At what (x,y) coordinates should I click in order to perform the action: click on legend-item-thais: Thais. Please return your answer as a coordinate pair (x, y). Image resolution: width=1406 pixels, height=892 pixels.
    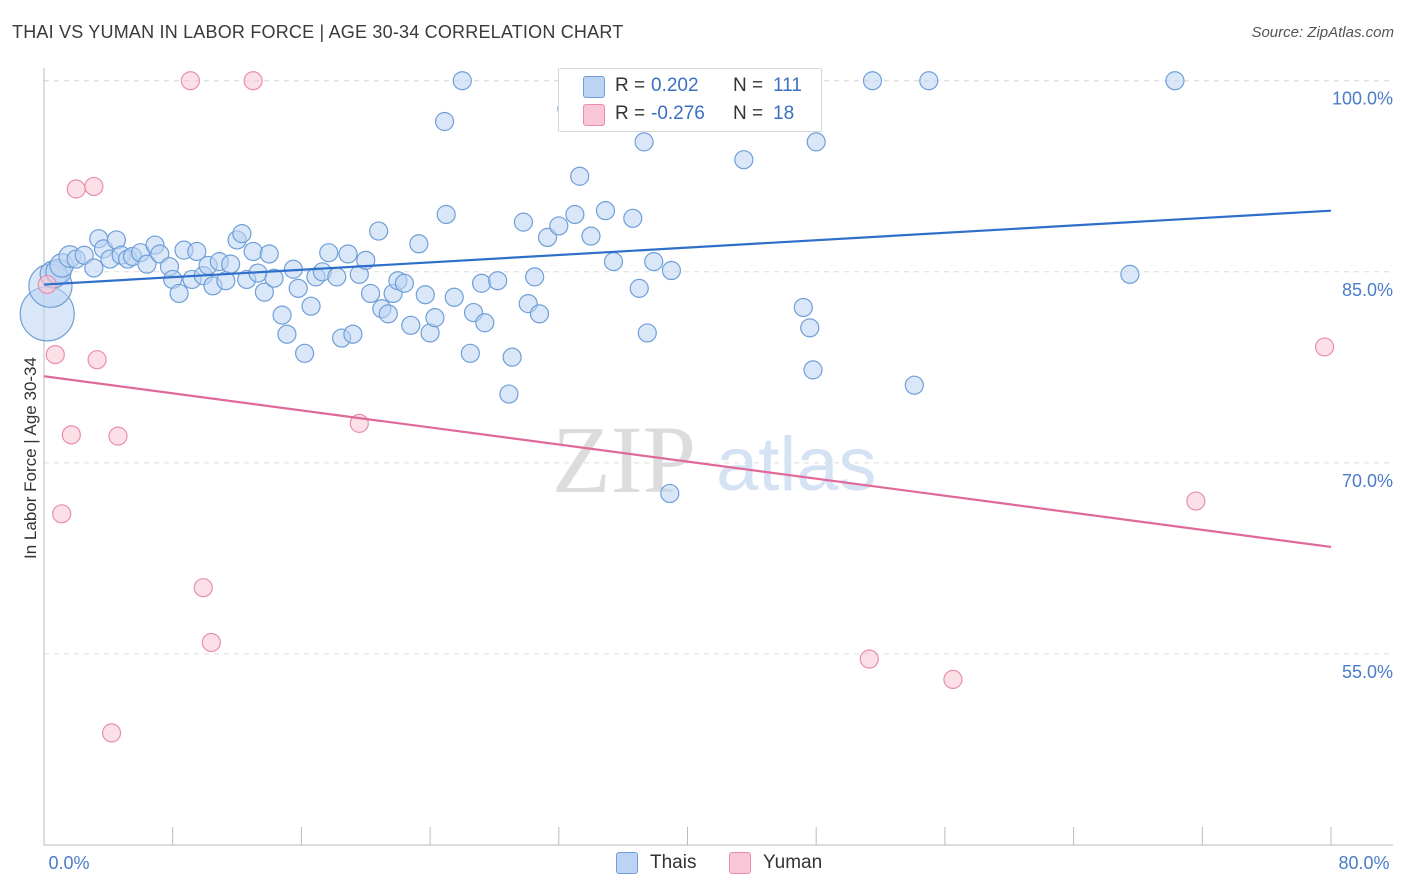
    Looking at the image, I should click on (656, 863).